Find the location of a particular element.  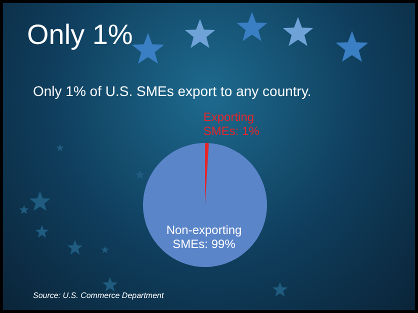

slice-label: Exporting SMEs: 1% is located at coordinates (231, 124).